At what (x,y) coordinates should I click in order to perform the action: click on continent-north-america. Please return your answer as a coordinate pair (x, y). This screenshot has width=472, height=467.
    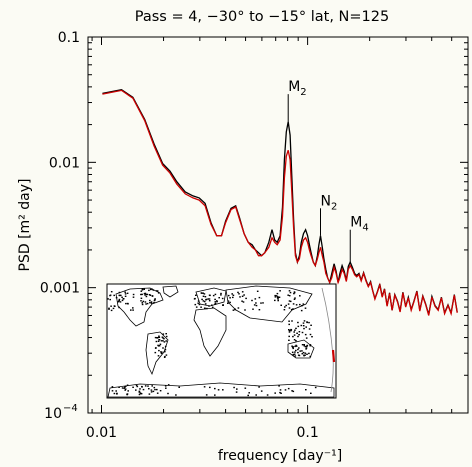
    Looking at the image, I should click on (139, 307).